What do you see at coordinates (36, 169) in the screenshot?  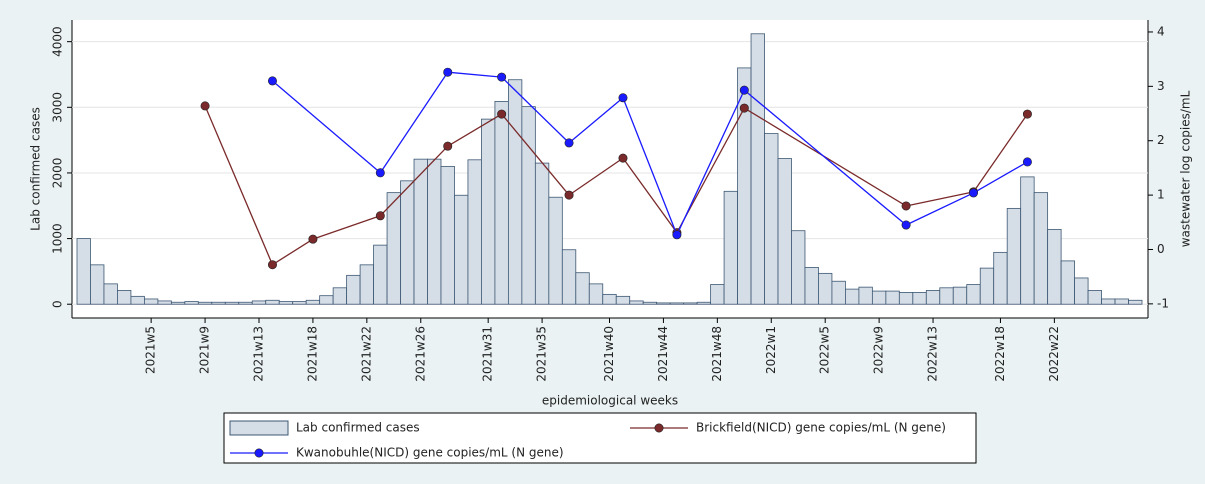 I see `y-axis-title: Lab confirmed cases` at bounding box center [36, 169].